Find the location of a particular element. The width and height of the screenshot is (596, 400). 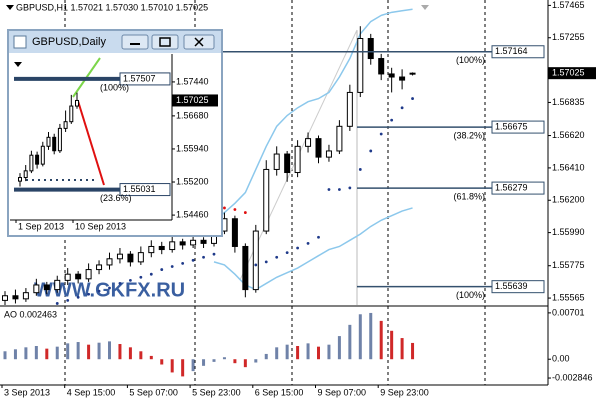

x-tick-label: 5 Sep 07:00 is located at coordinates (153, 392).